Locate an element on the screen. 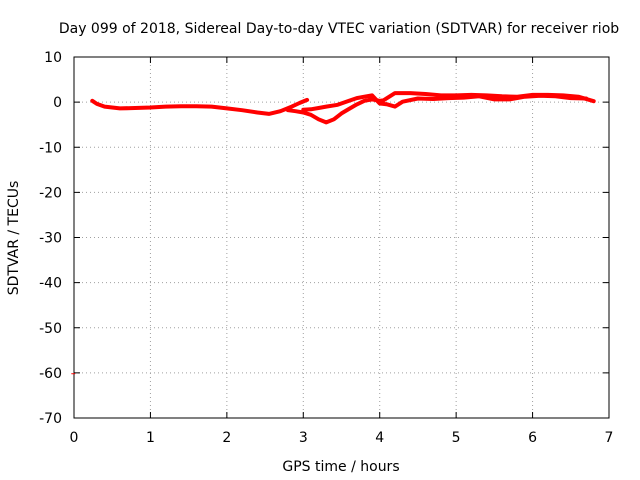  x-tick-label: 2 is located at coordinates (226, 438).